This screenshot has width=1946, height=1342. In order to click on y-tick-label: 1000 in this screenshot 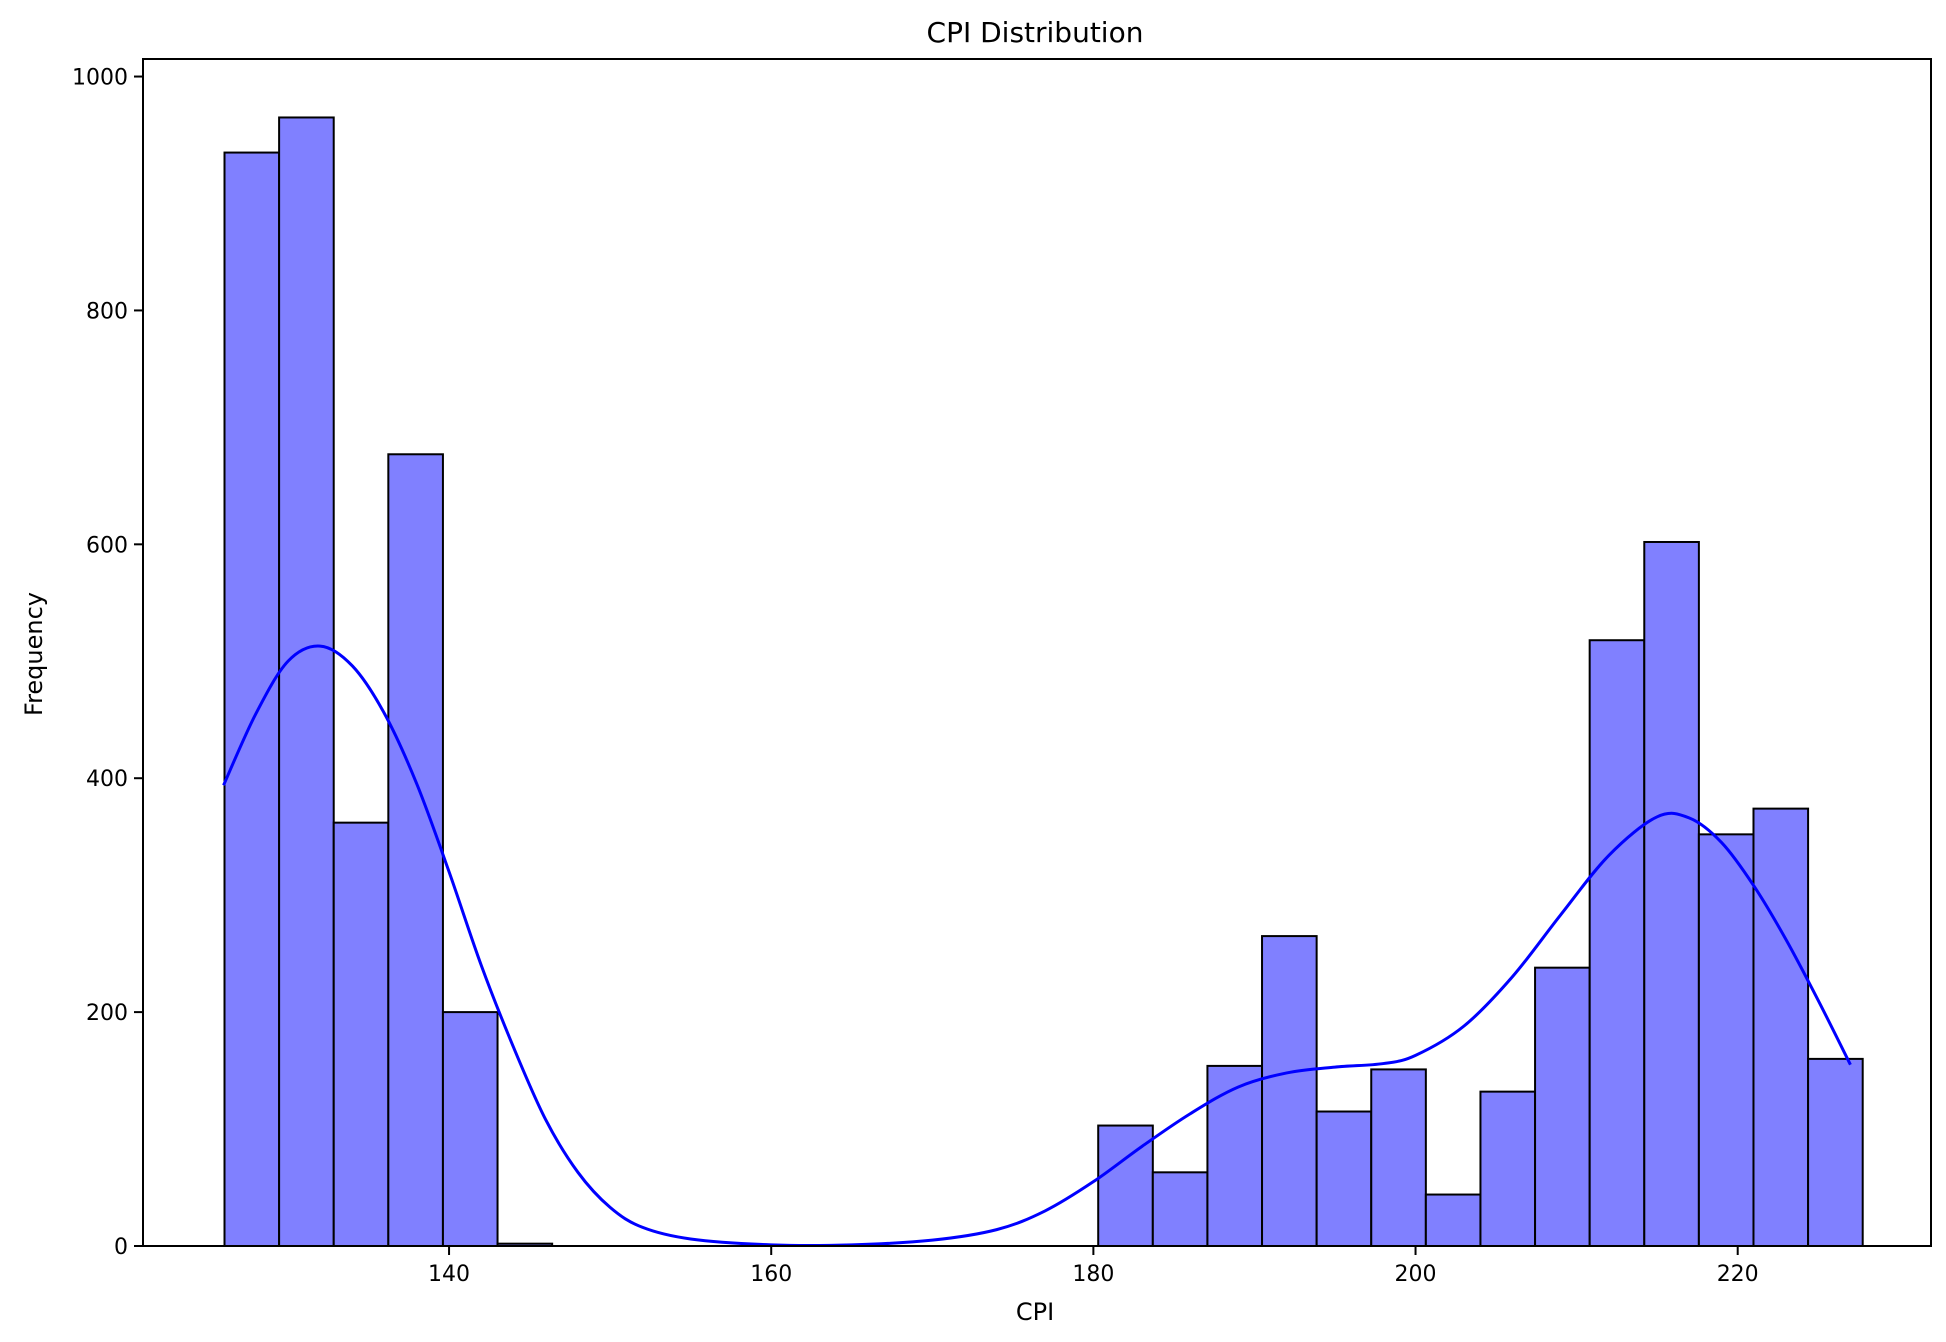, I will do `click(100, 78)`.